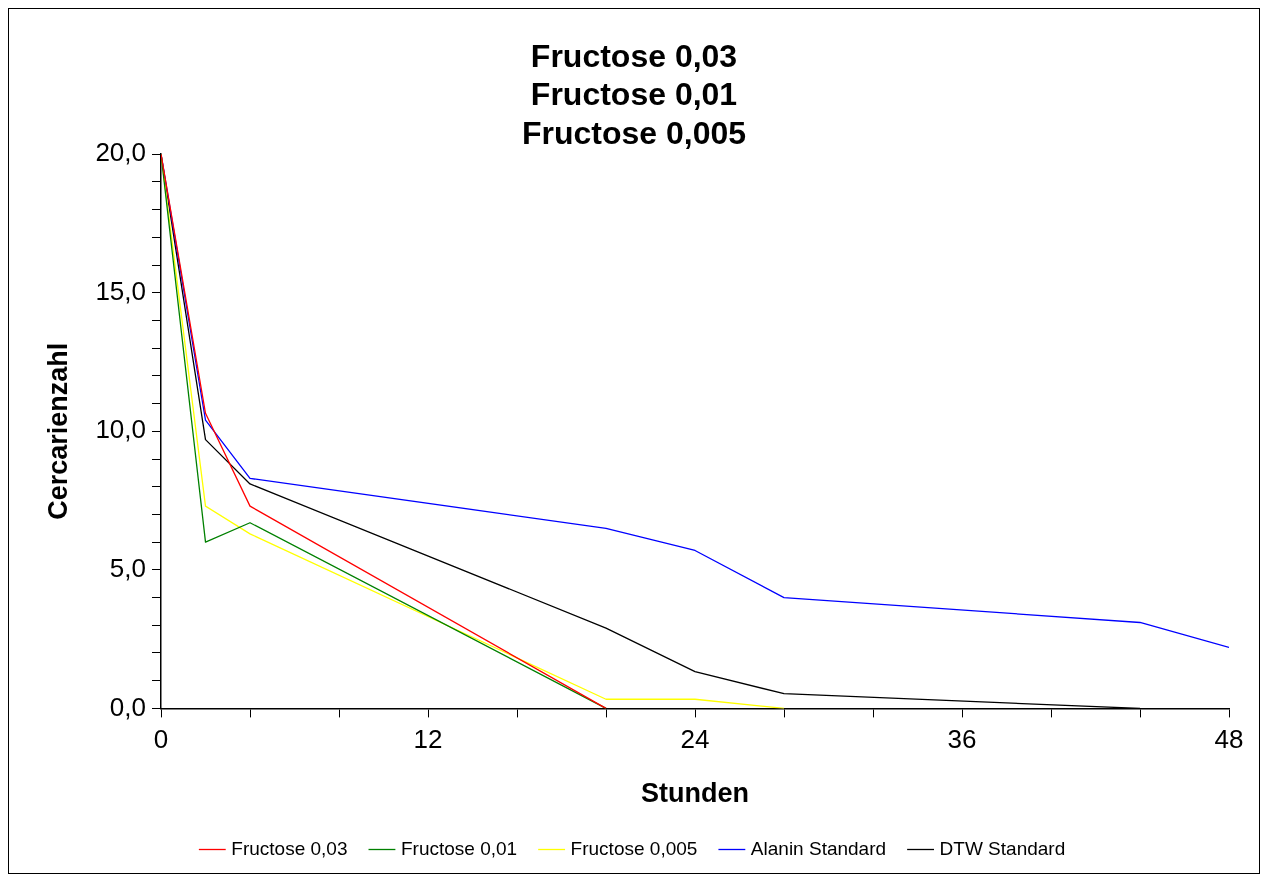 This screenshot has width=1271, height=882. Describe the element at coordinates (127, 706) in the screenshot. I see `y-tick-label: 0,0` at that location.